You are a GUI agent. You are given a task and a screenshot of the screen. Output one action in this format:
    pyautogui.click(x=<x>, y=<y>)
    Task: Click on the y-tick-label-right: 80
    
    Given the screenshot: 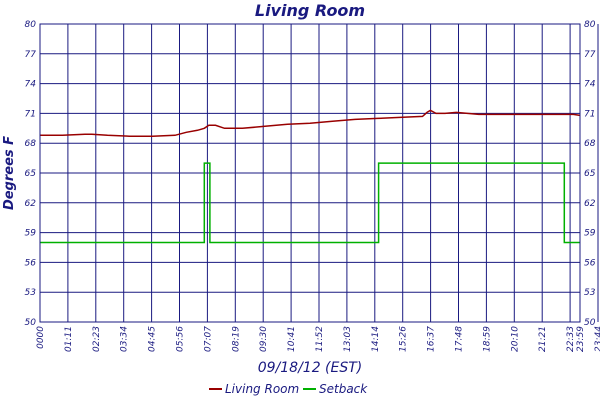 What is the action you would take?
    pyautogui.click(x=590, y=25)
    